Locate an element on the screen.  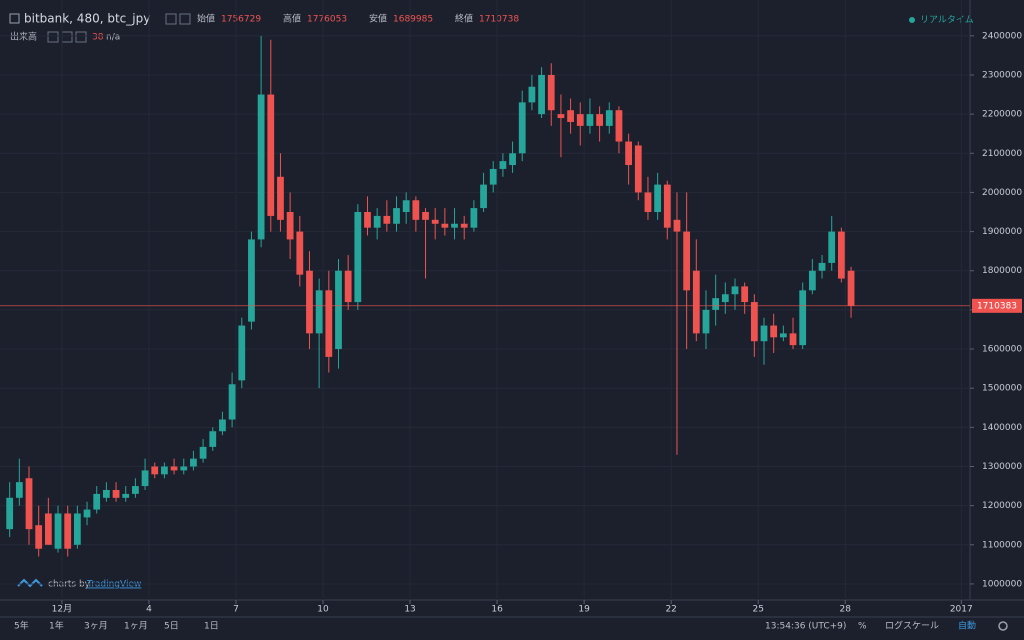
ohlc-label: 終値 is located at coordinates (464, 19).